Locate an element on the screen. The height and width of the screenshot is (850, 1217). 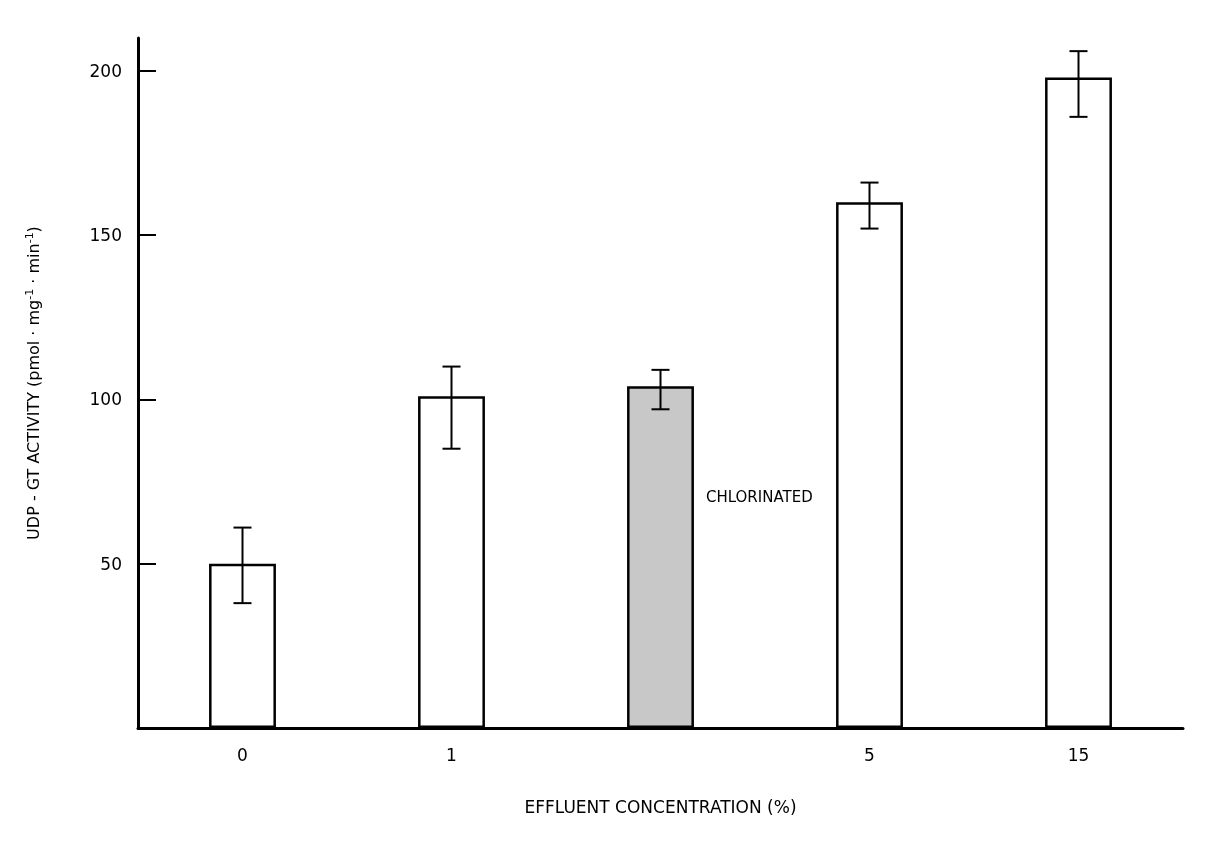
x-tick-label: 1 is located at coordinates (451, 754).